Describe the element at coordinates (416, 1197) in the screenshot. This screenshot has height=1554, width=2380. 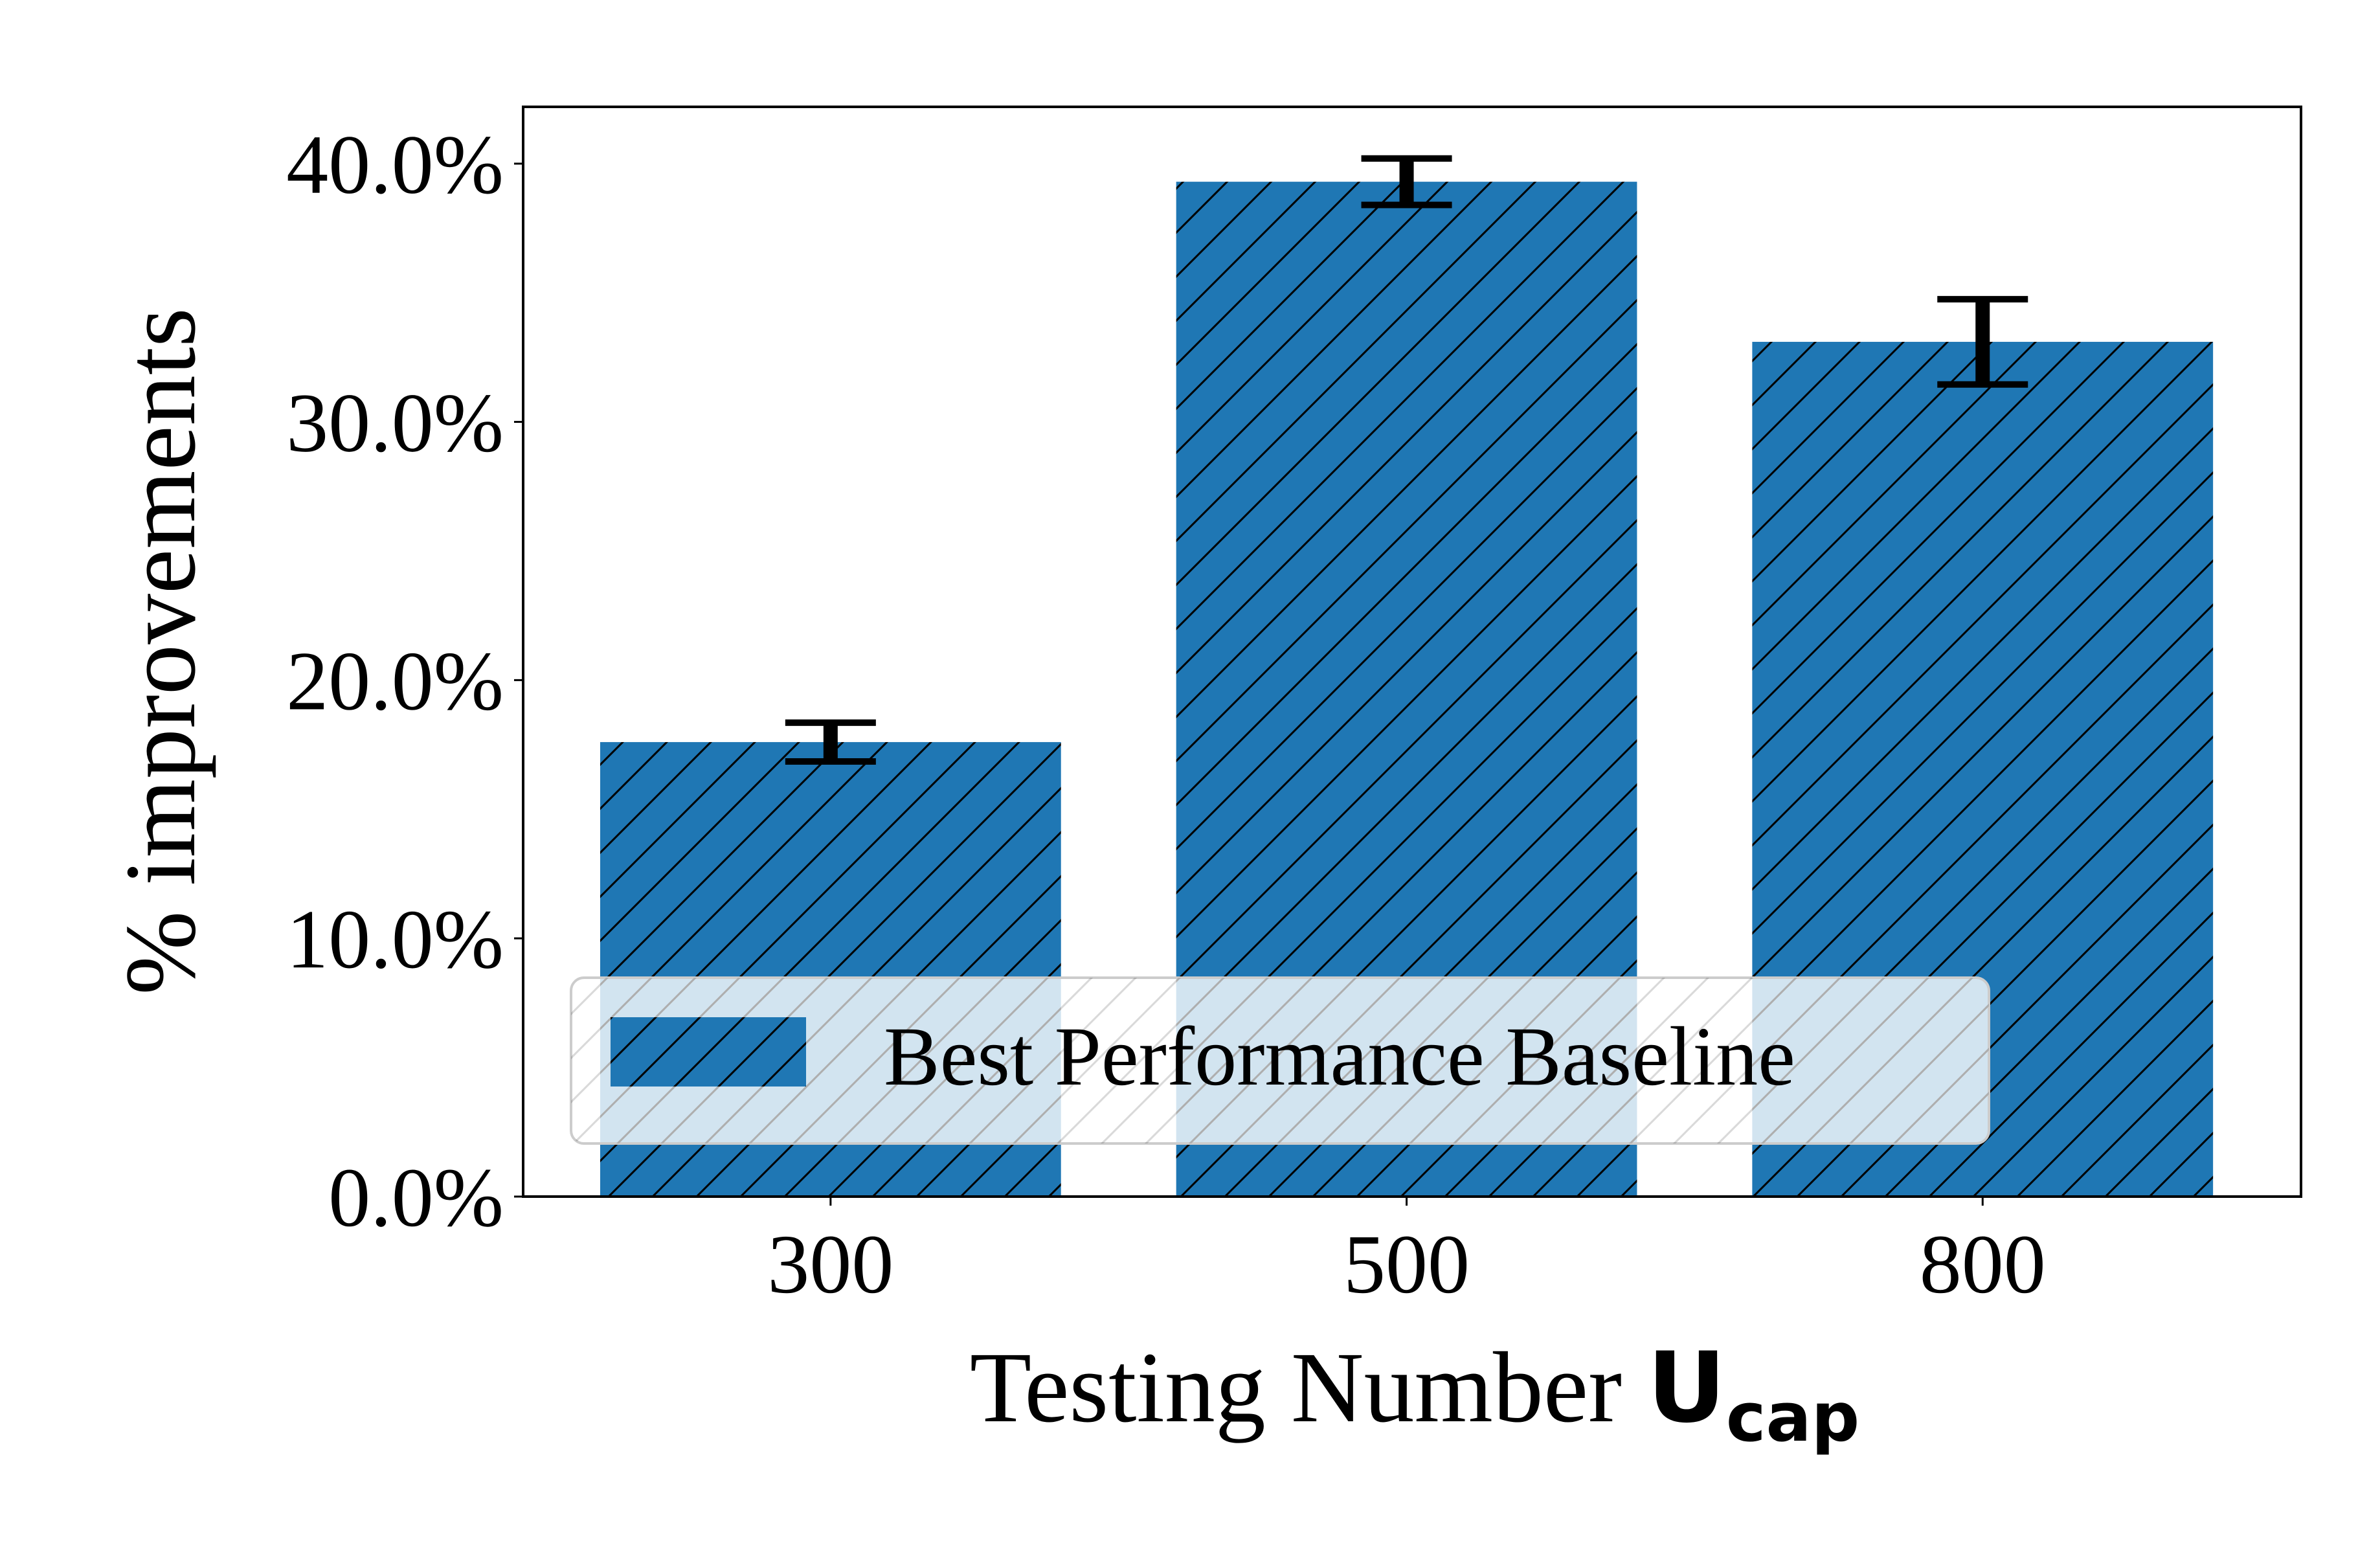
I see `y-tick-label: 0.0%` at that location.